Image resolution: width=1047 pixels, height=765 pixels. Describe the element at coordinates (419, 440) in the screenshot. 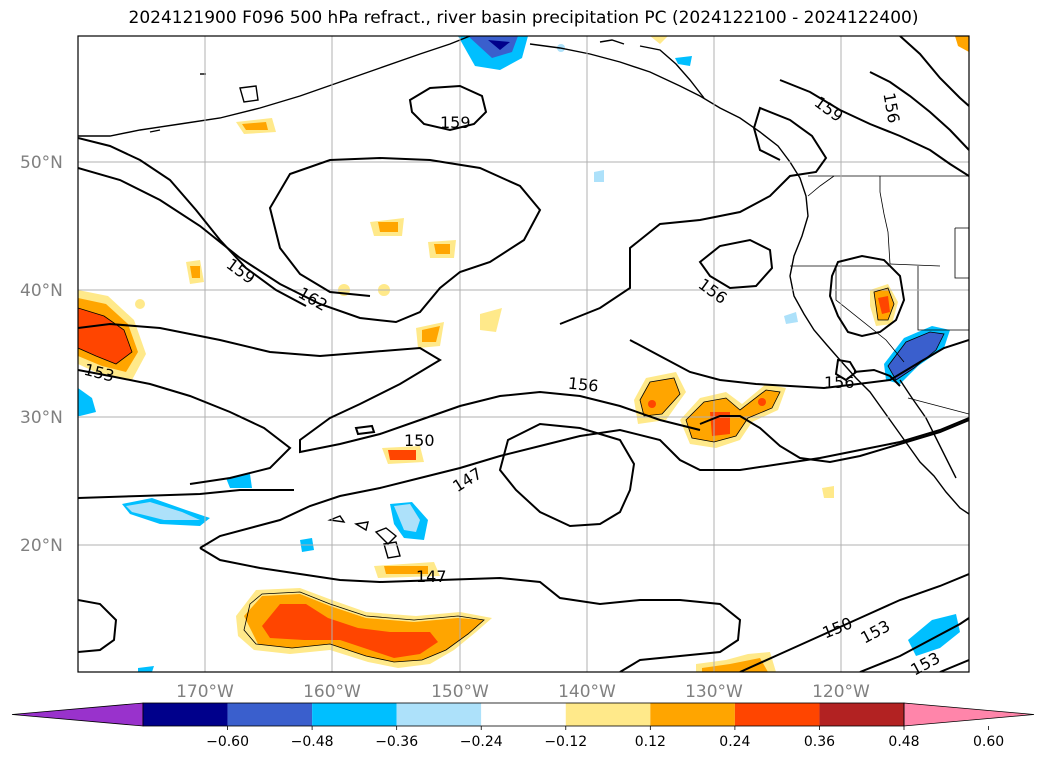

I see `contour-label: 150` at that location.